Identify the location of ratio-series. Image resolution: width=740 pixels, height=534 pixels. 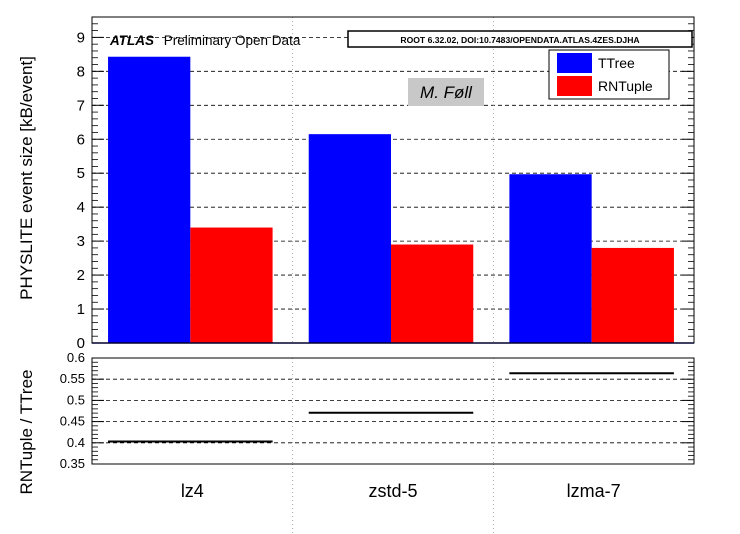
(391, 407).